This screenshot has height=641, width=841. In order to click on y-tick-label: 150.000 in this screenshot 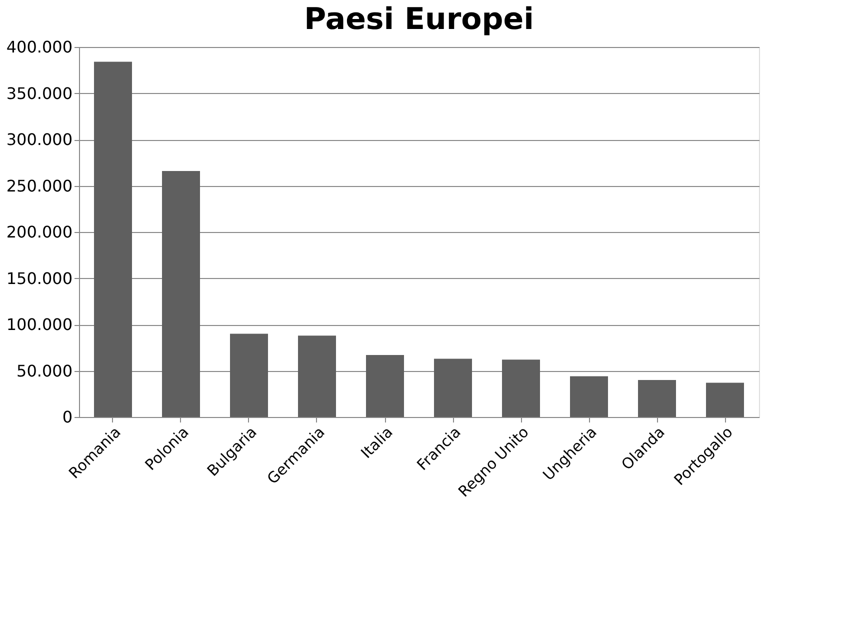, I will do `click(39, 278)`.